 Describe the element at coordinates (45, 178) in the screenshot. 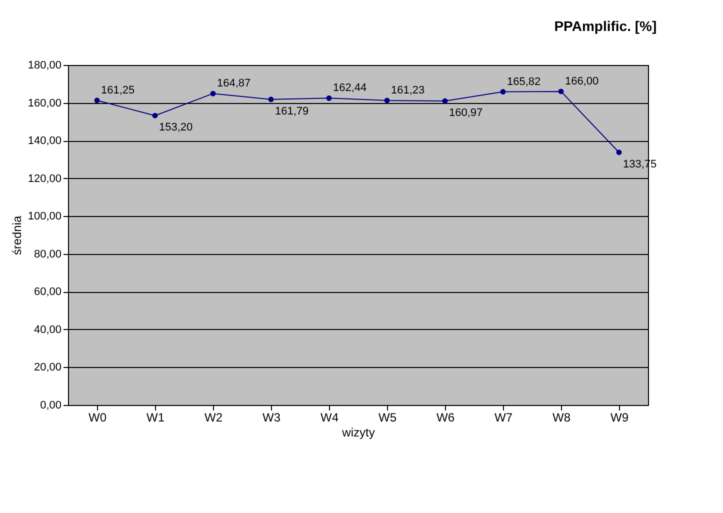

I see `y-tick-label: 120,00` at that location.